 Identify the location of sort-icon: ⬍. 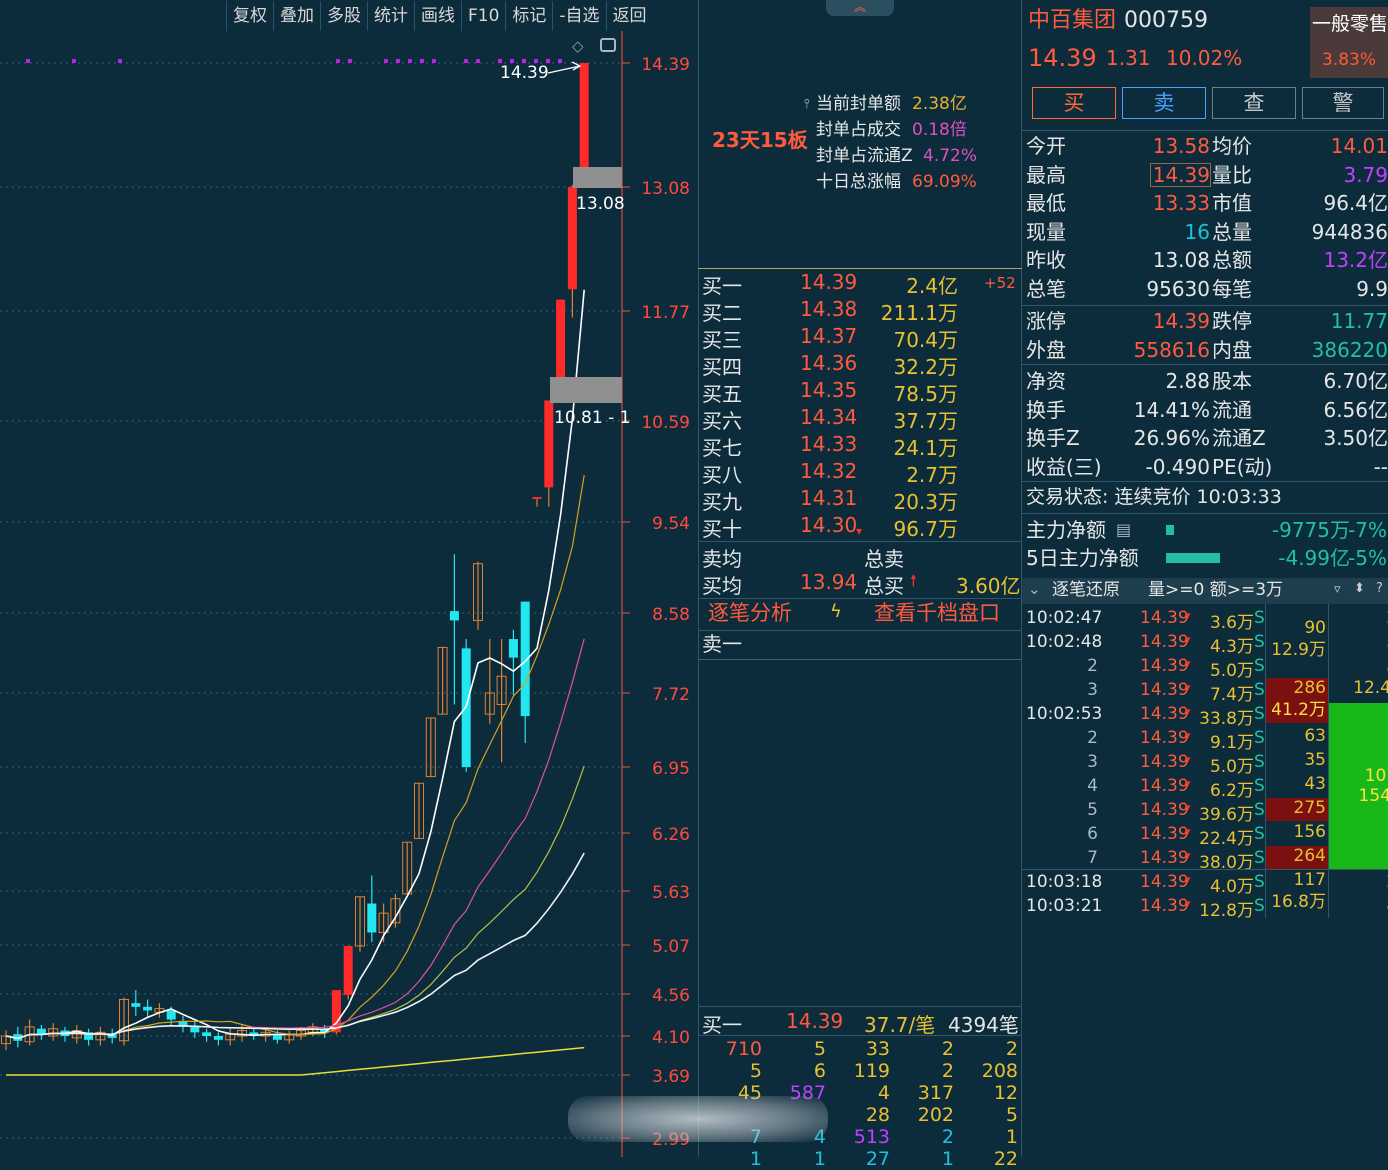
(1359, 588).